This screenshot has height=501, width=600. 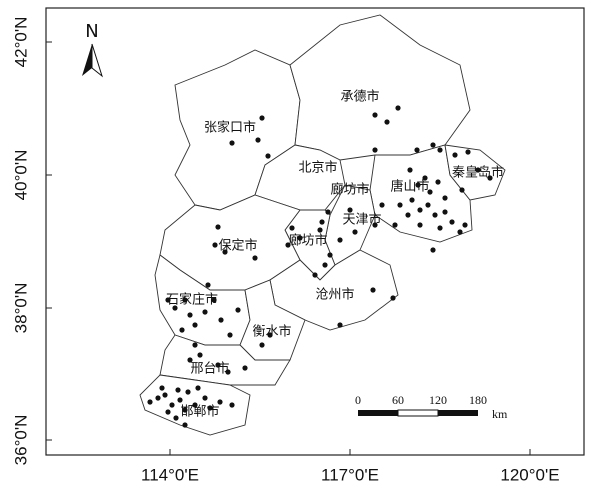 What do you see at coordinates (20, 175) in the screenshot?
I see `latitude-label: 40°0'N` at bounding box center [20, 175].